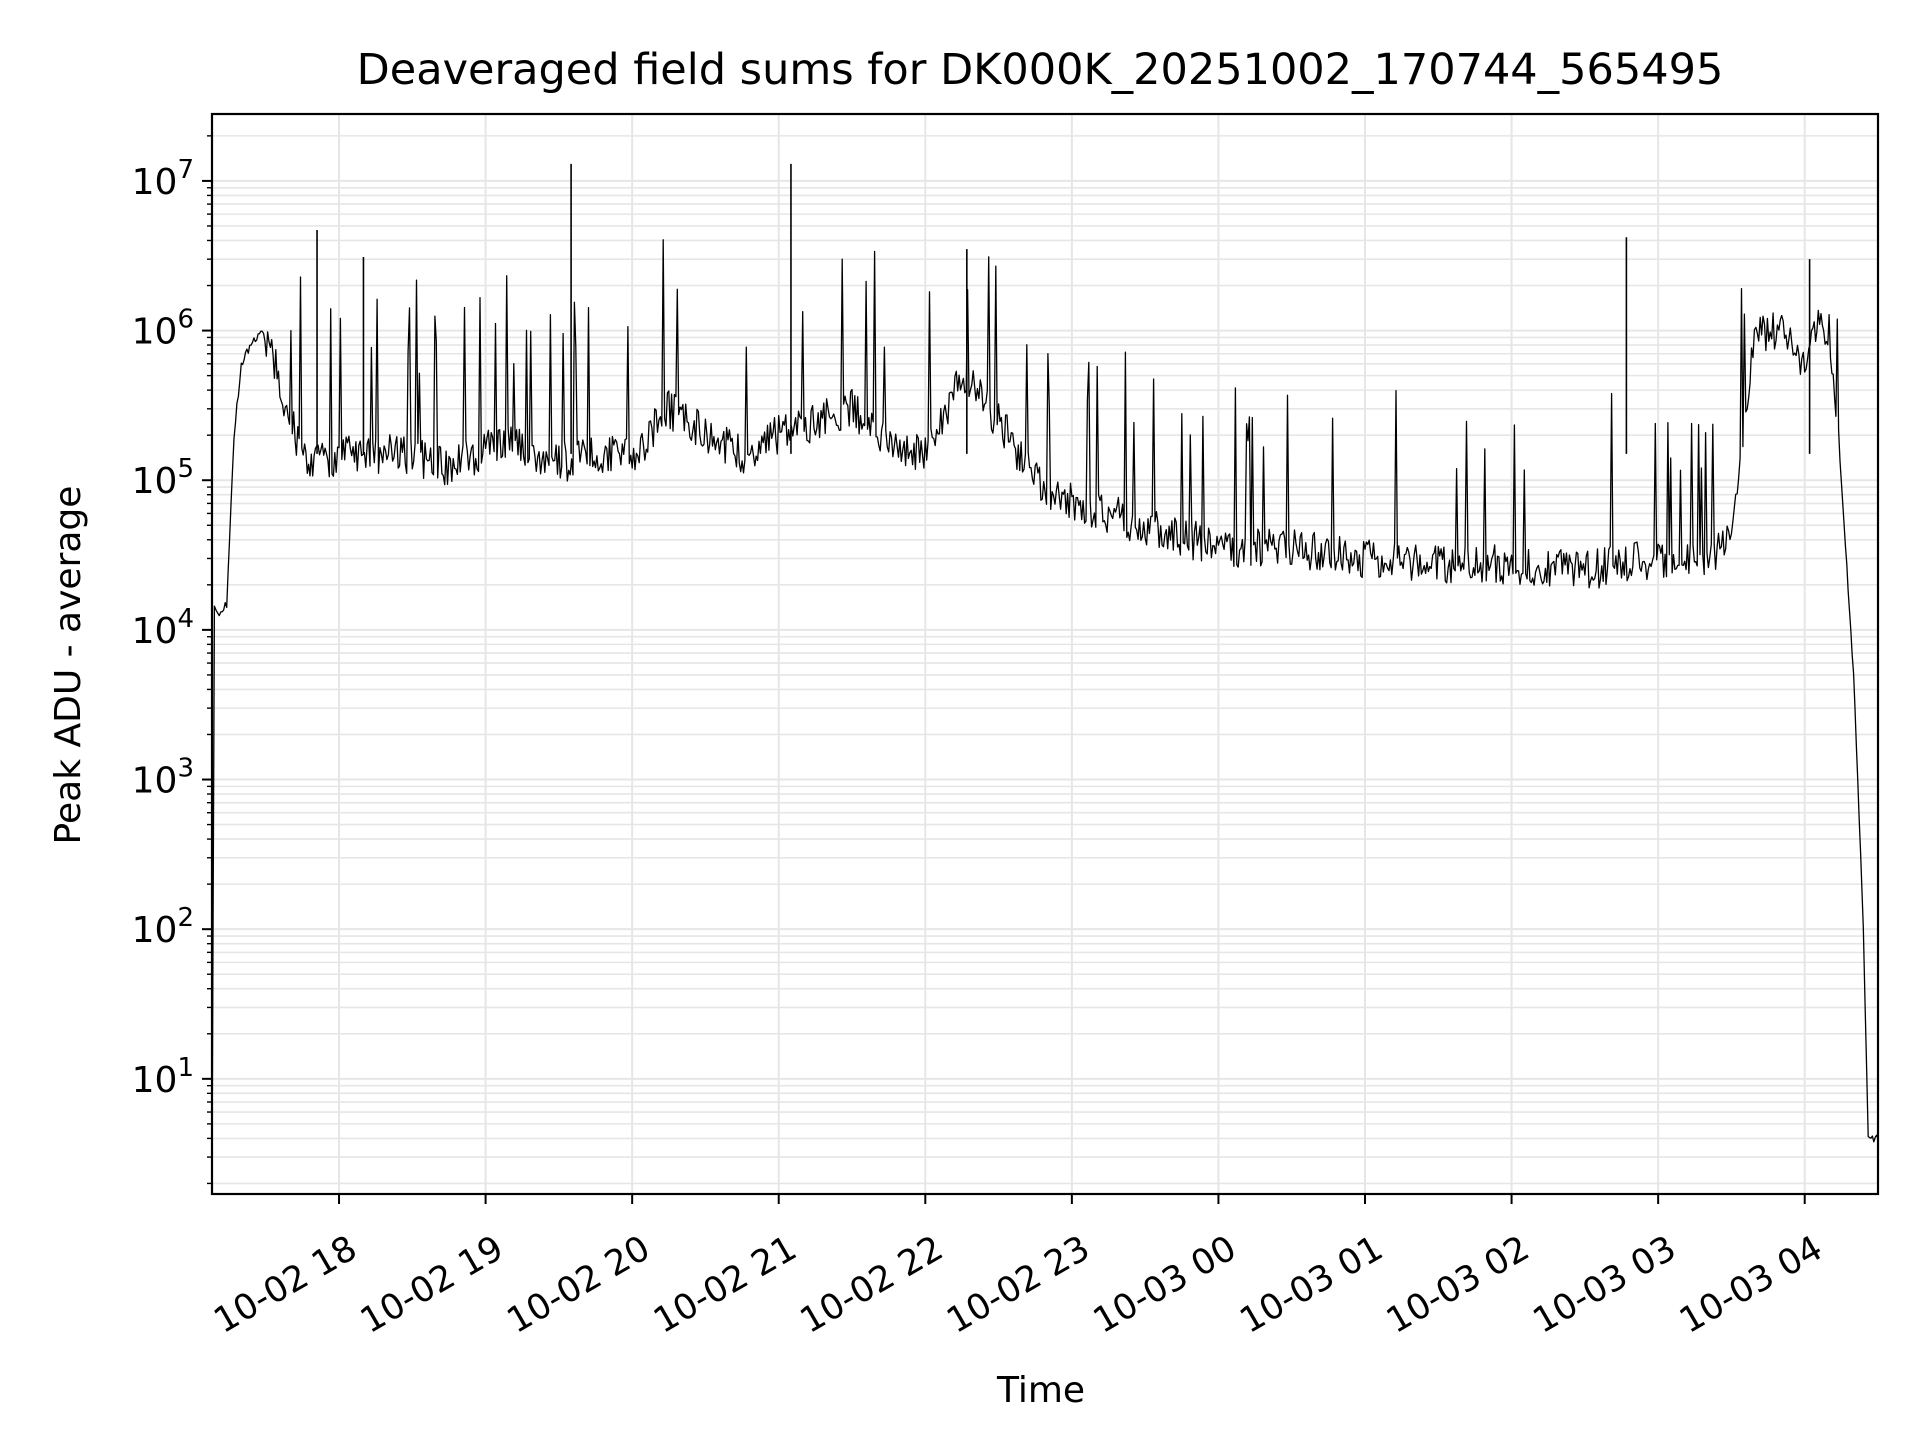 This screenshot has height=1440, width=1920. What do you see at coordinates (163, 927) in the screenshot?
I see `y-tick-label: 10²` at bounding box center [163, 927].